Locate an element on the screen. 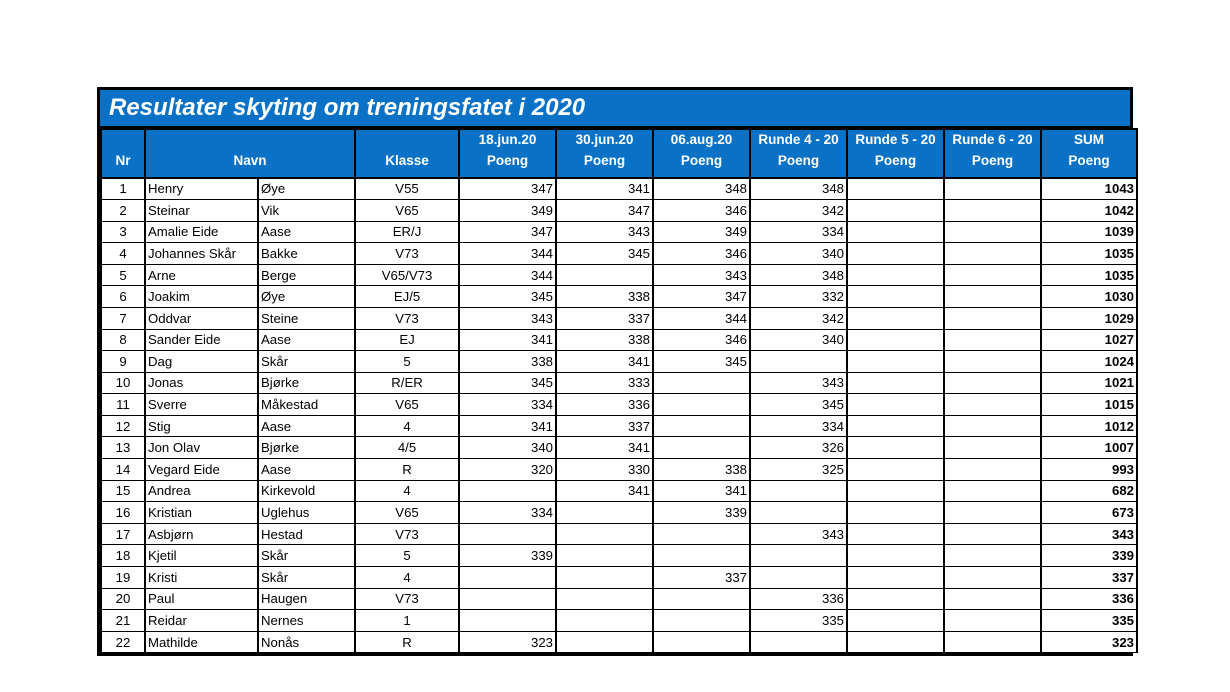 Image resolution: width=1230 pixels, height=692 pixels. sum-cell: 1043 is located at coordinates (1089, 188).